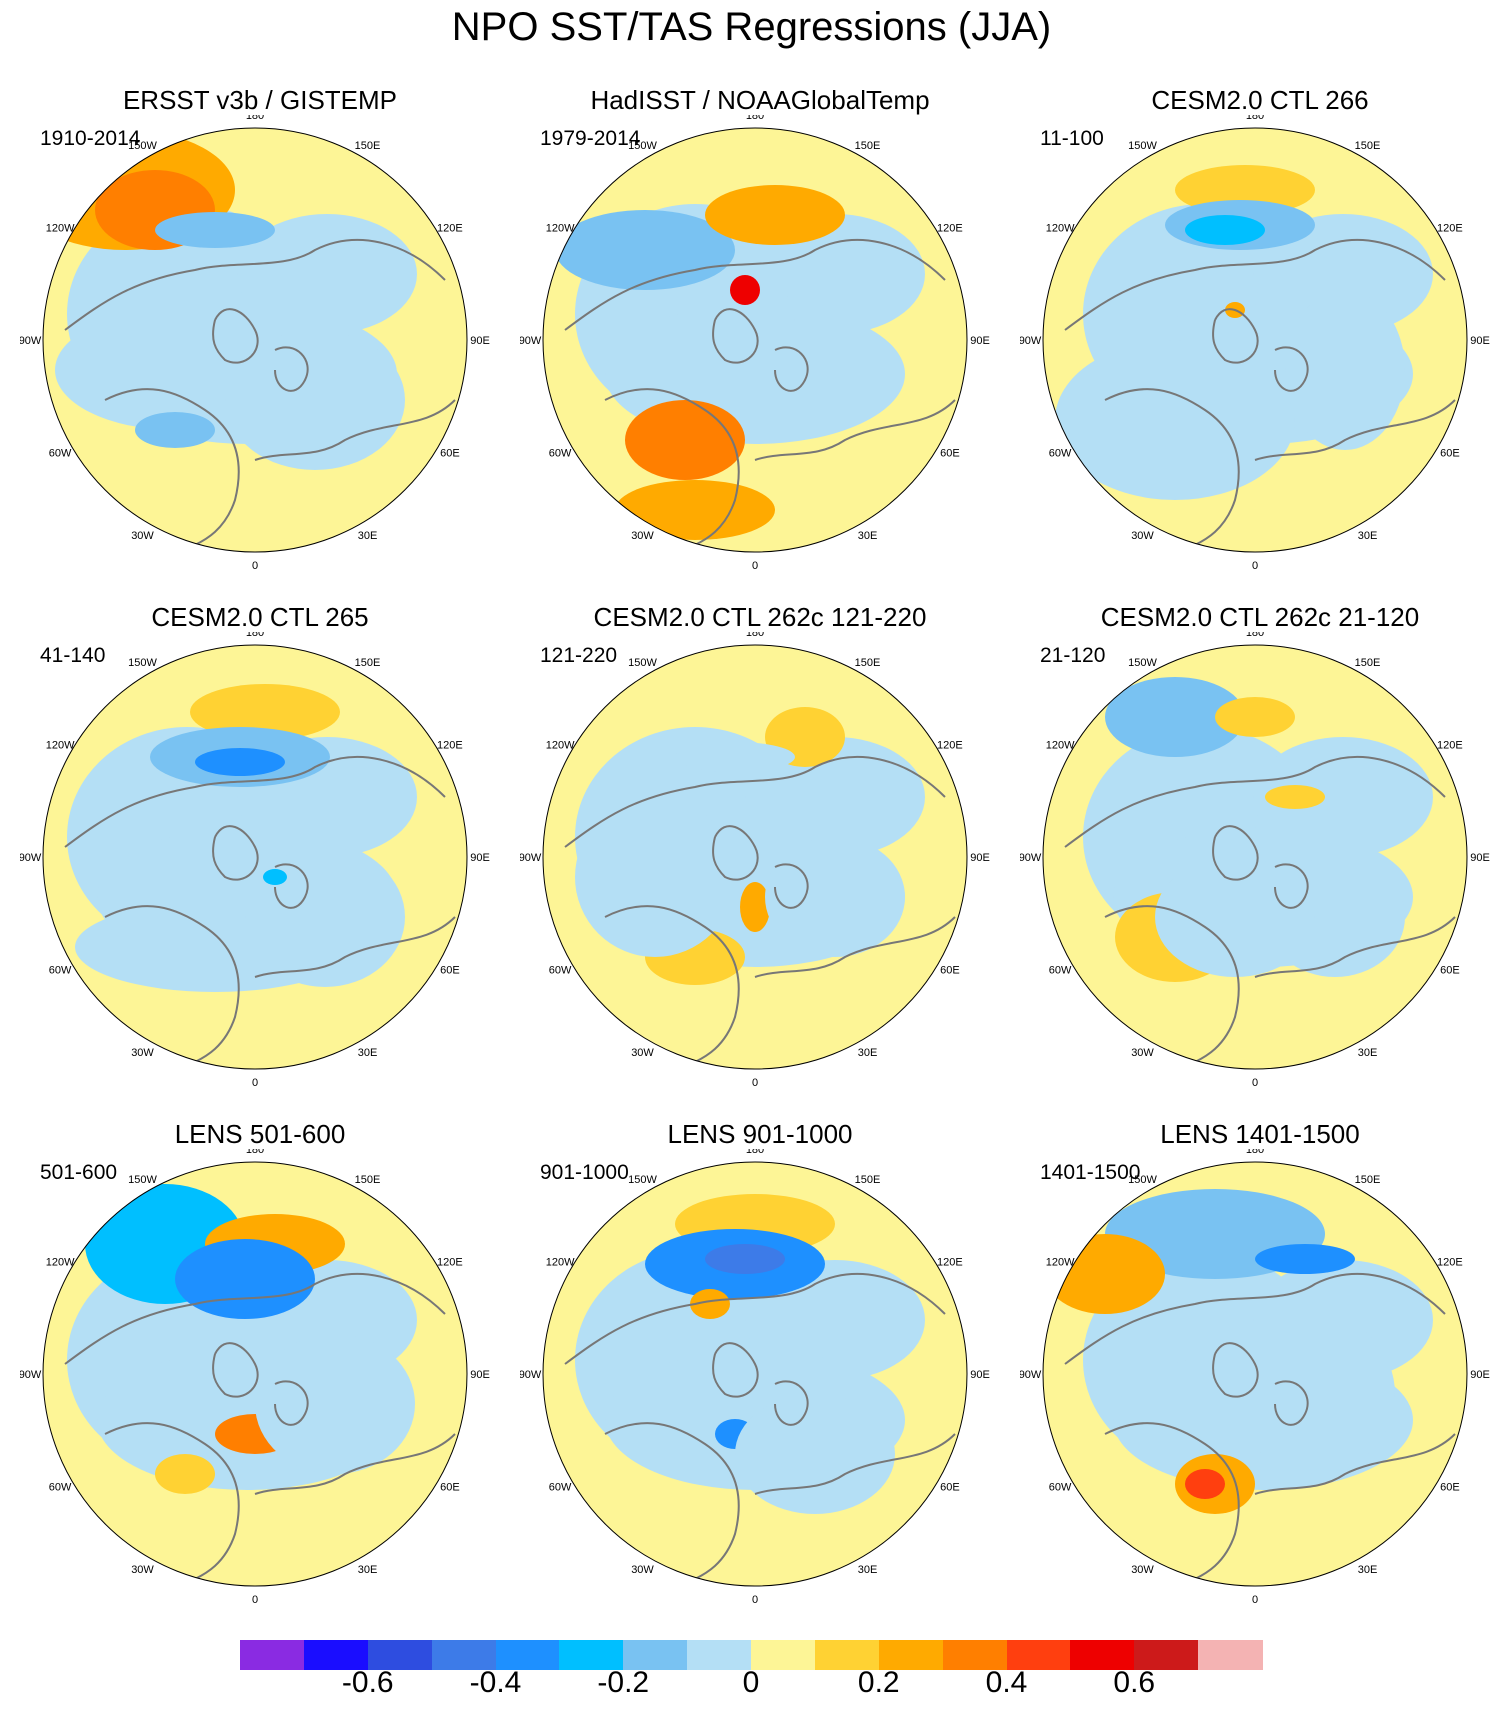 Image resolution: width=1503 pixels, height=1710 pixels. Describe the element at coordinates (760, 1134) in the screenshot. I see `panel-title: LENS 901-1000` at that location.